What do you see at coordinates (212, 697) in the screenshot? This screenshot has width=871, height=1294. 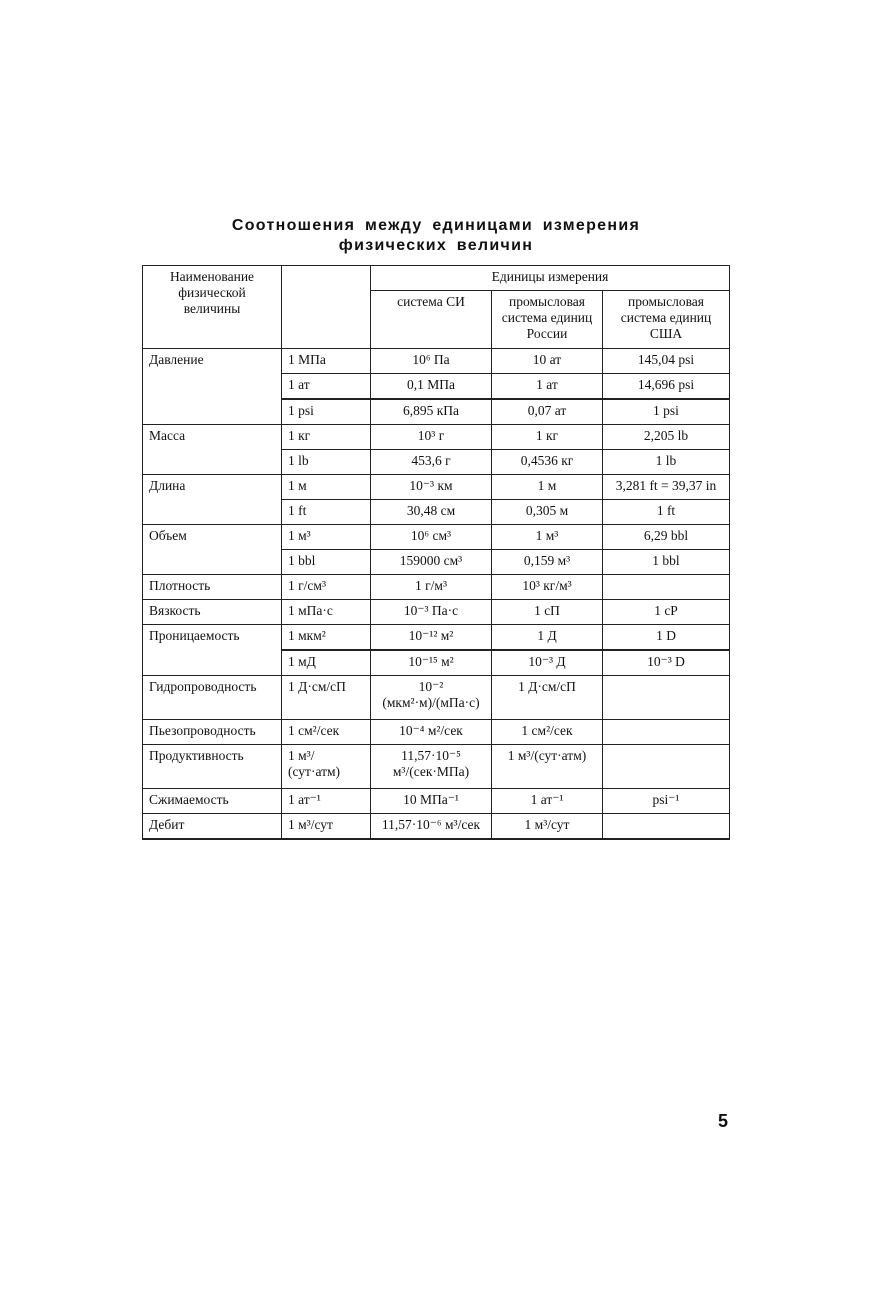 I see `quantity-name: Гидропроводность` at bounding box center [212, 697].